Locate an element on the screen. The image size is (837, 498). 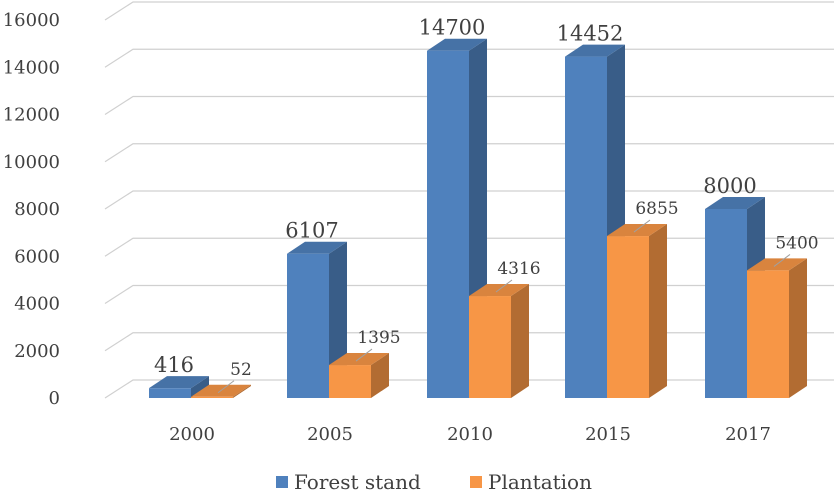
y-tick-label: 2000 is located at coordinates (37, 351).